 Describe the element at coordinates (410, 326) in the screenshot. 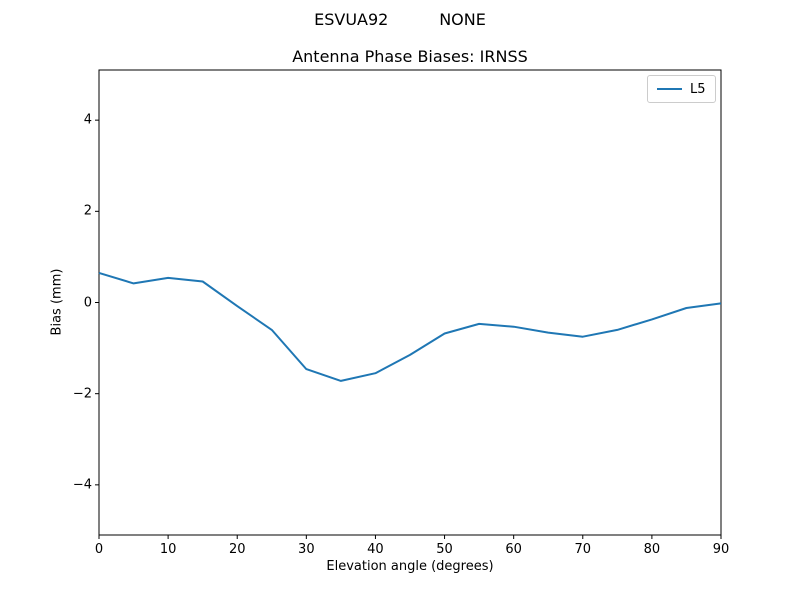

I see `line-series-l5` at that location.